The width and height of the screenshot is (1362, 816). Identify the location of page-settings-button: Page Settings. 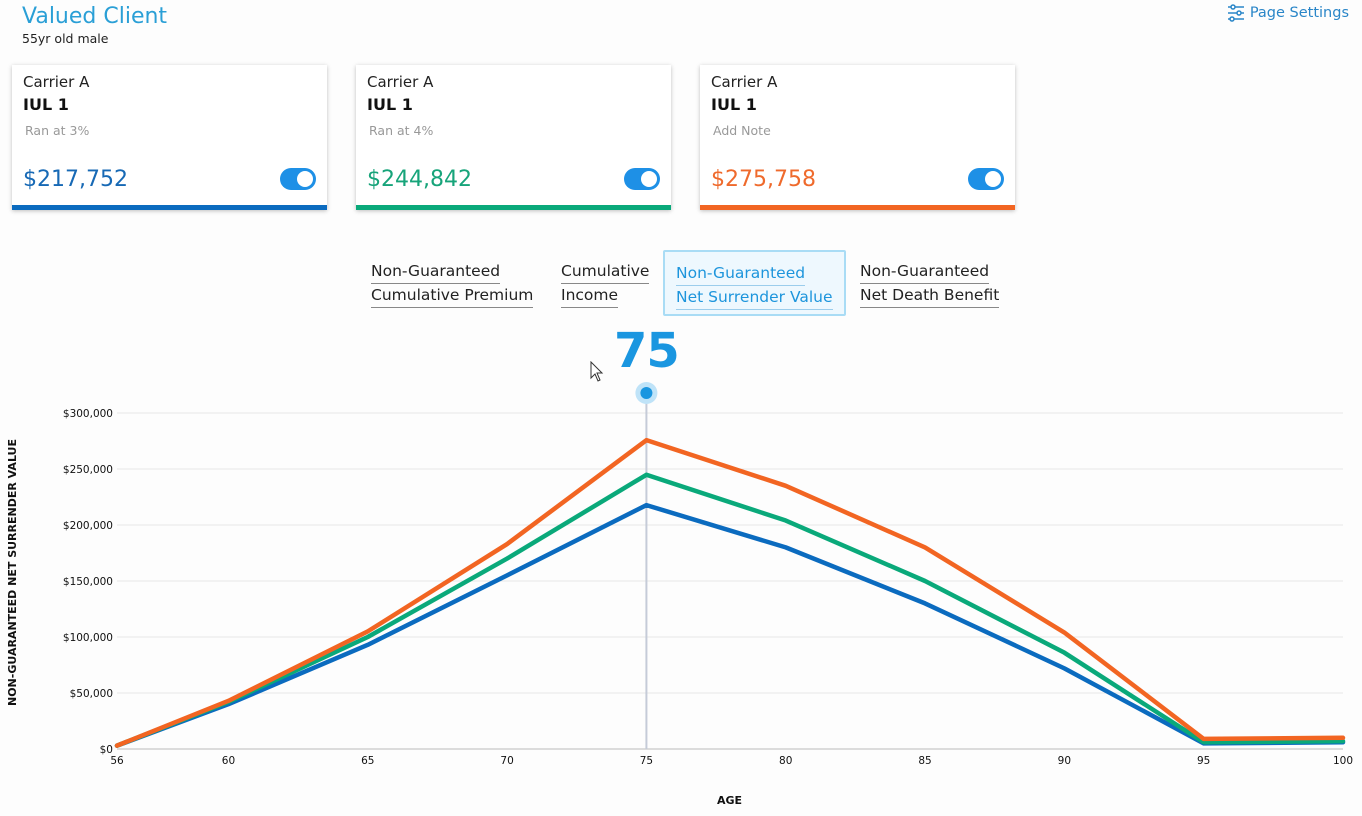
(1287, 13).